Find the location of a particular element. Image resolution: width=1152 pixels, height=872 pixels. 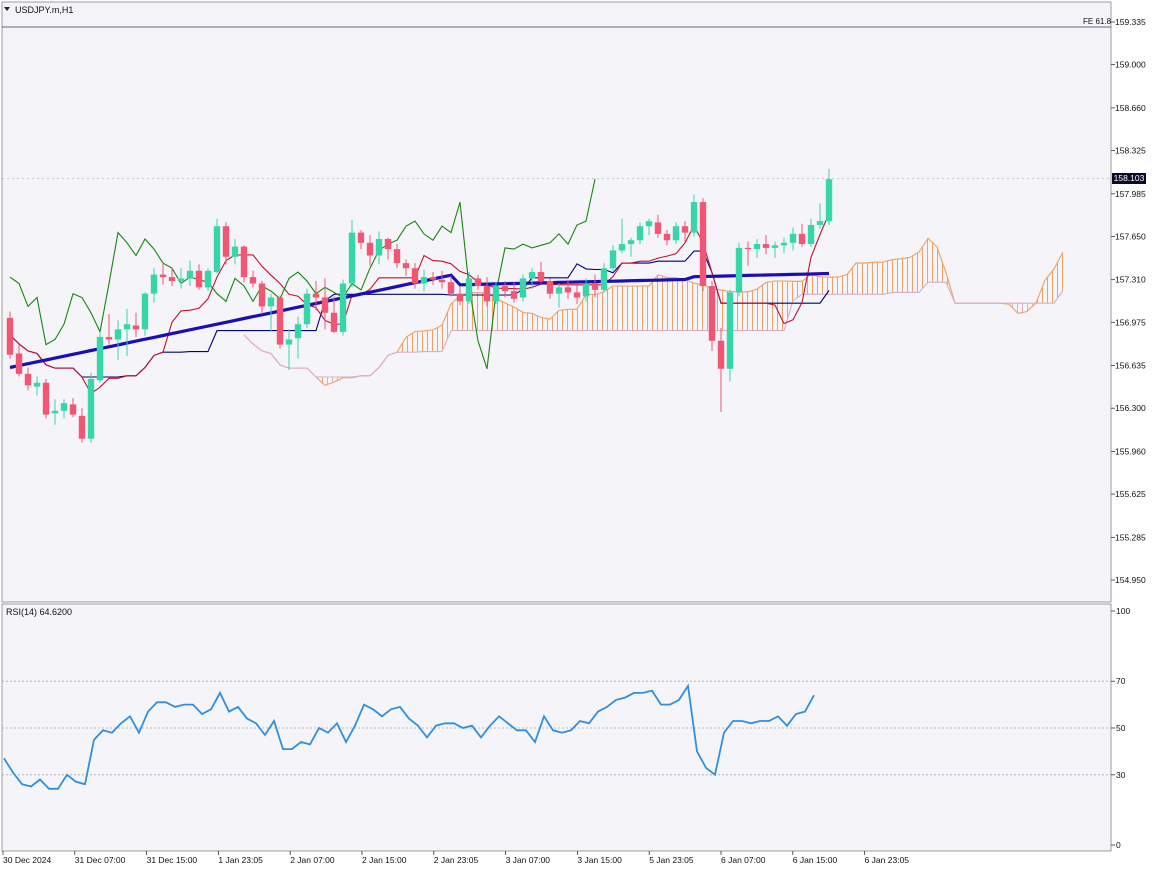

price-tick-label: 158.325 is located at coordinates (1130, 151).